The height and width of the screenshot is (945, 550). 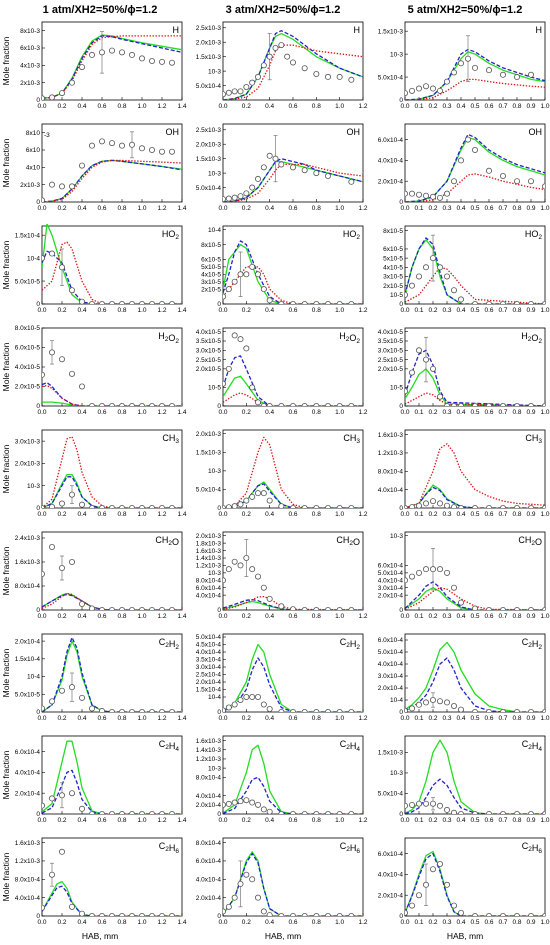 What do you see at coordinates (28, 348) in the screenshot?
I see `y-tick-label: 6.0x10-5` at bounding box center [28, 348].